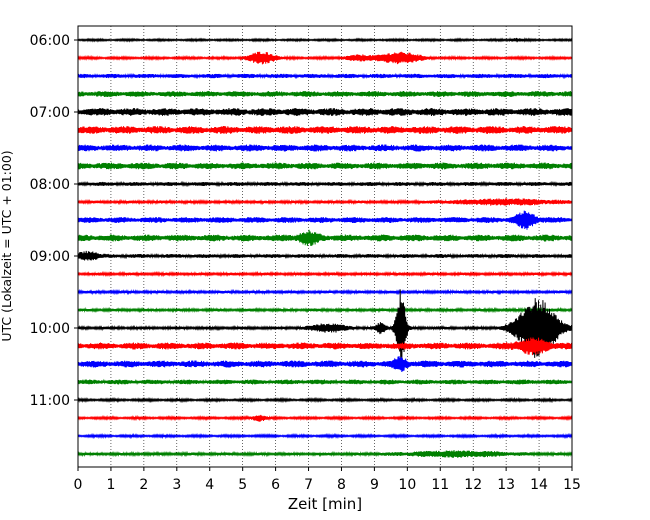 The height and width of the screenshot is (520, 650). What do you see at coordinates (50, 185) in the screenshot?
I see `y-tick-label: 08:00` at bounding box center [50, 185].